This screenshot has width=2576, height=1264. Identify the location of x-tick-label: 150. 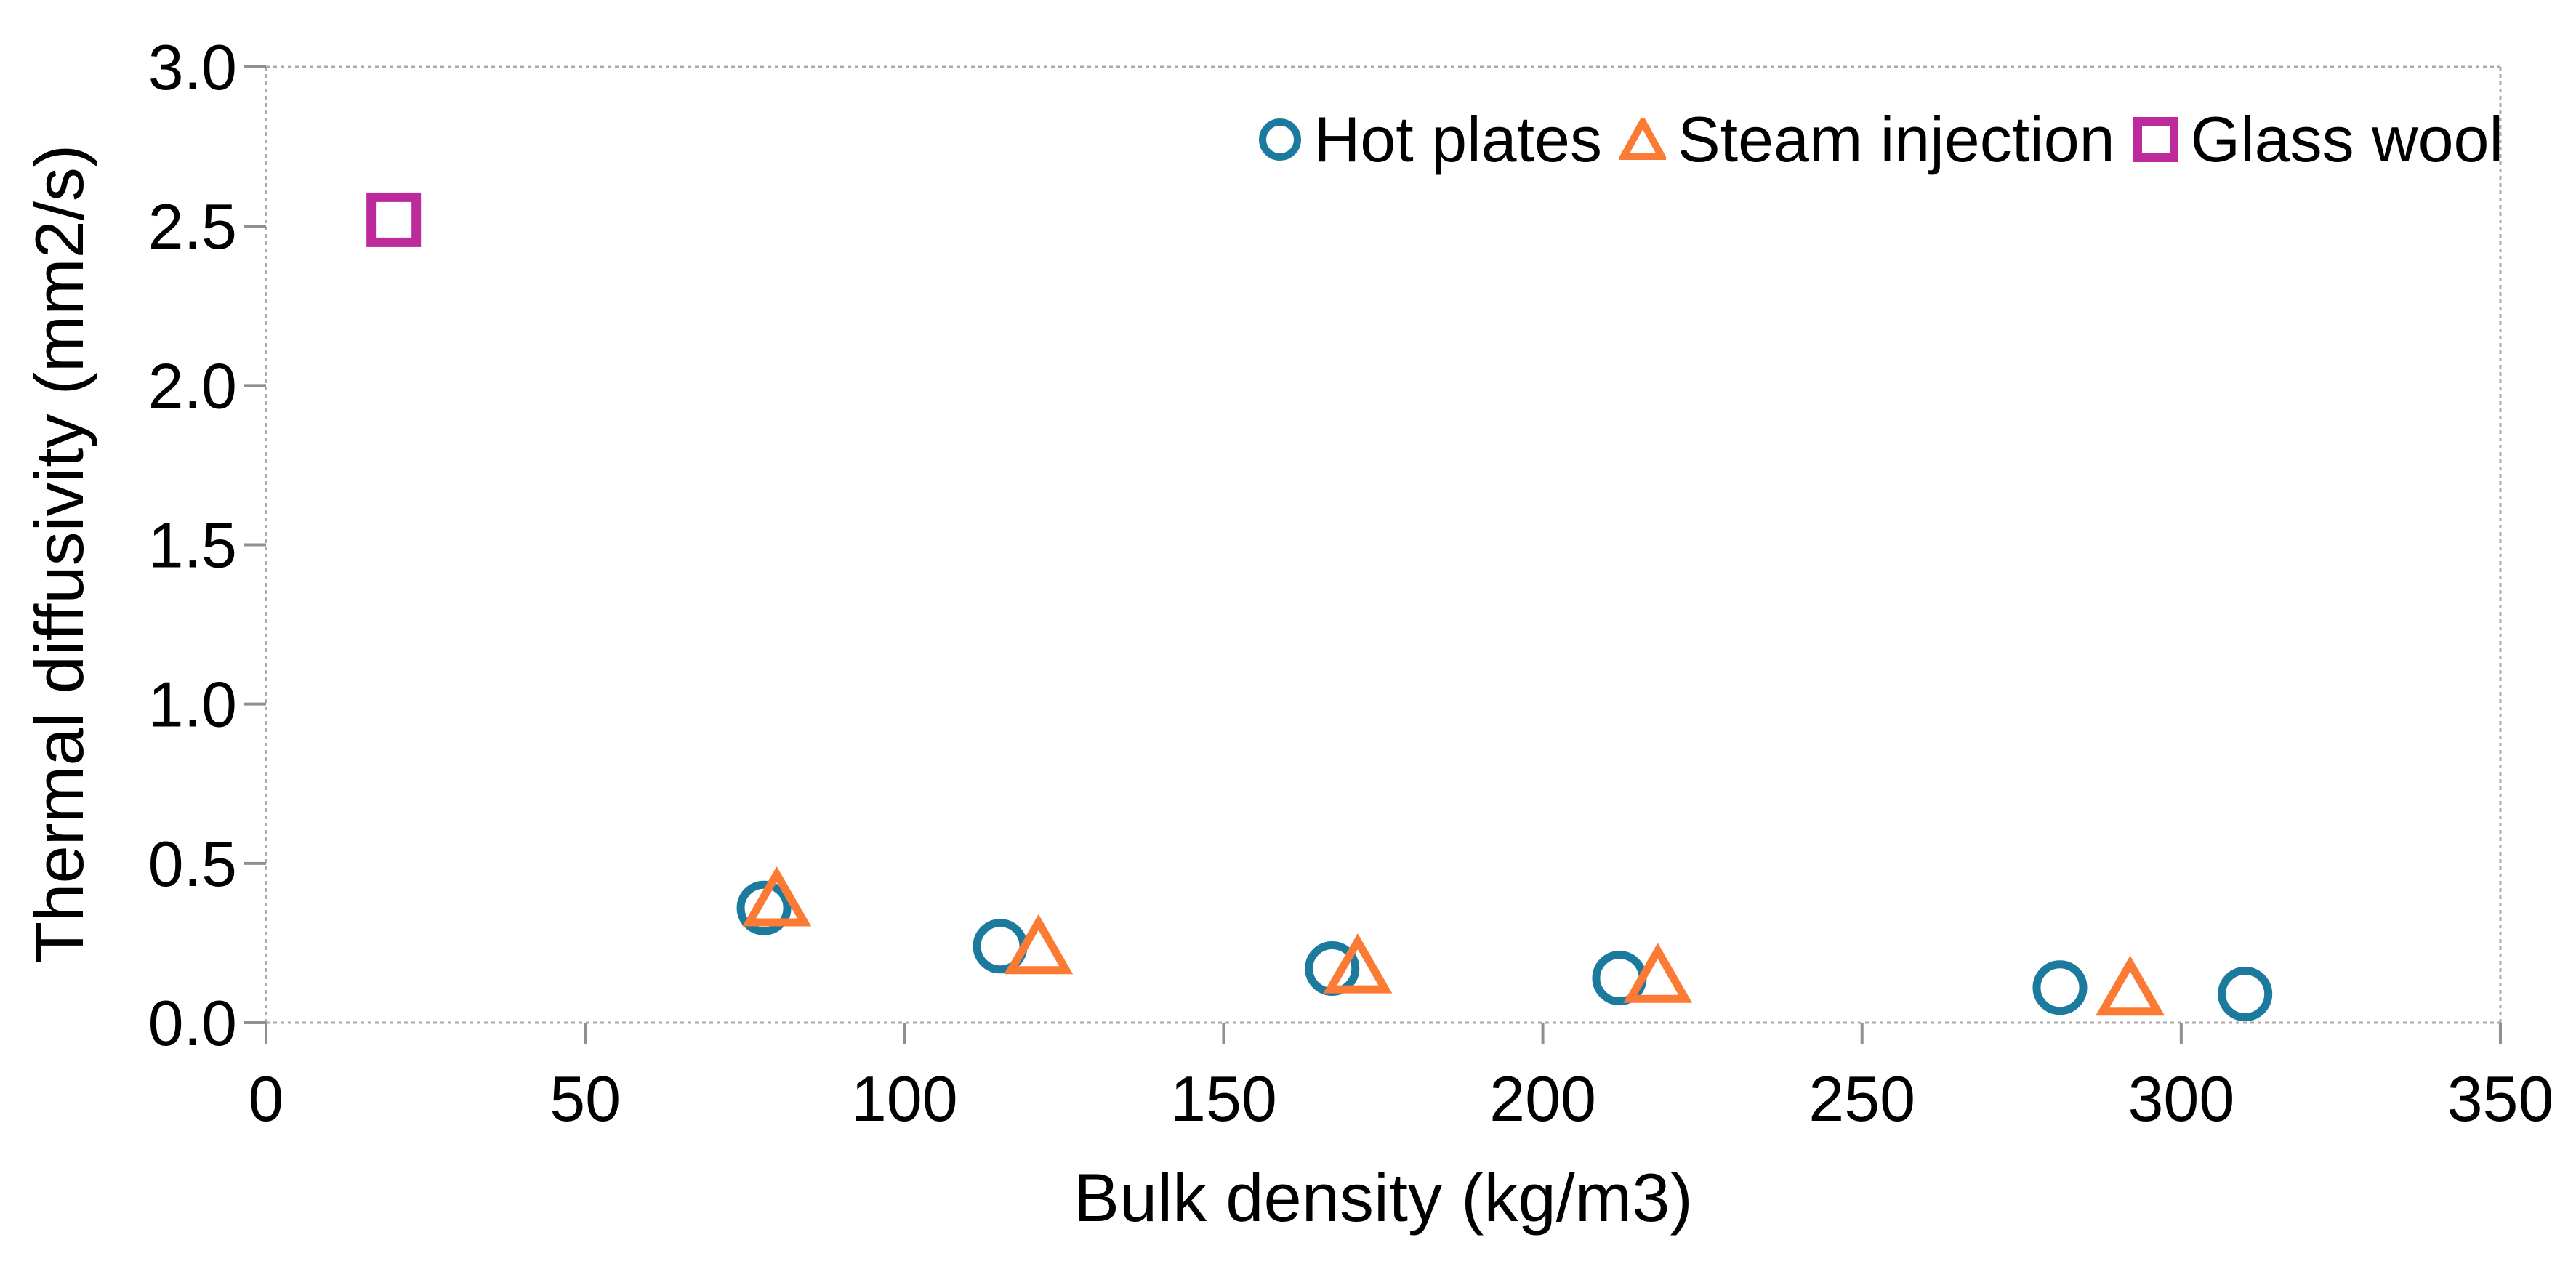
(1223, 1099).